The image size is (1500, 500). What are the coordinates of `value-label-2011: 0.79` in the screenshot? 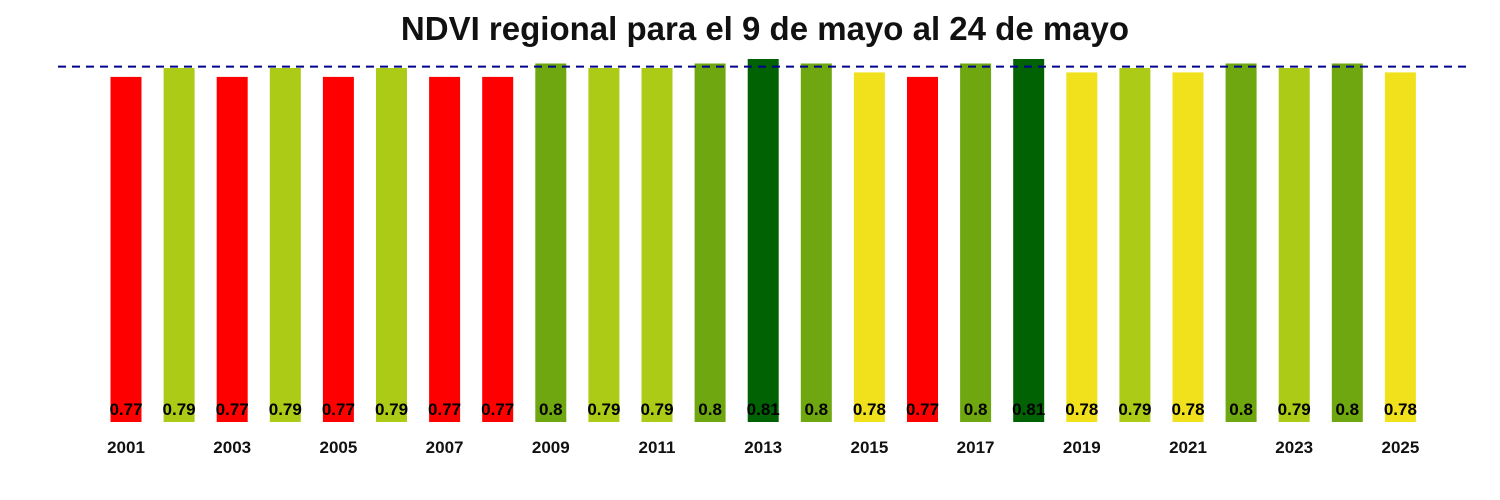 It's located at (656, 409).